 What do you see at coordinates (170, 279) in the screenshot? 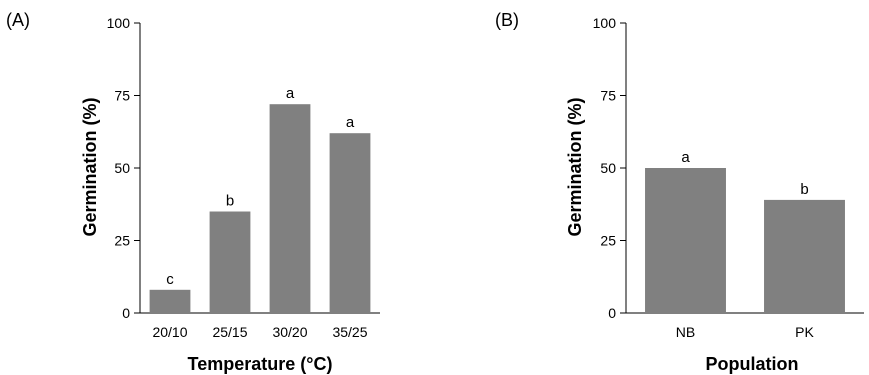
I see `significance-letter: c` at bounding box center [170, 279].